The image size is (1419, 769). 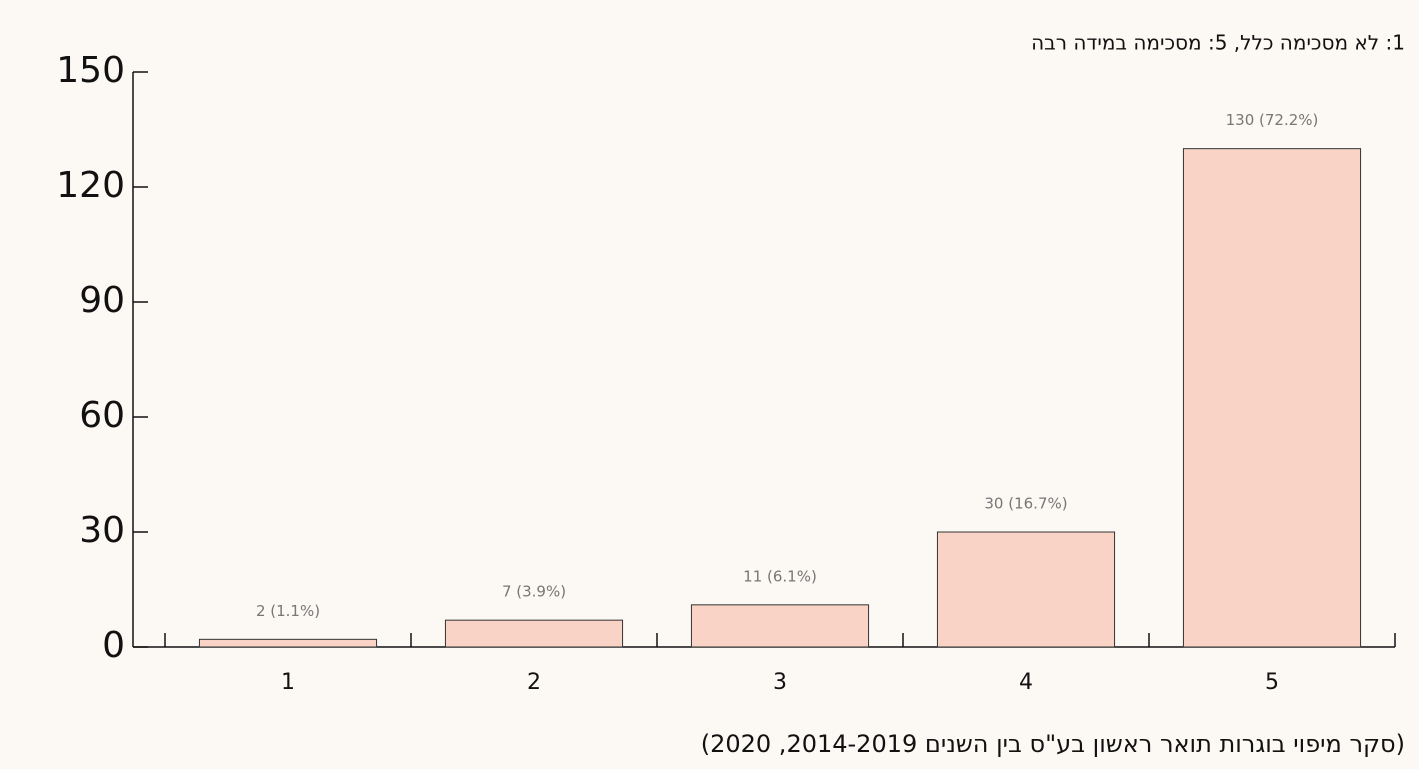 What do you see at coordinates (102, 530) in the screenshot?
I see `y-tick-label: 30` at bounding box center [102, 530].